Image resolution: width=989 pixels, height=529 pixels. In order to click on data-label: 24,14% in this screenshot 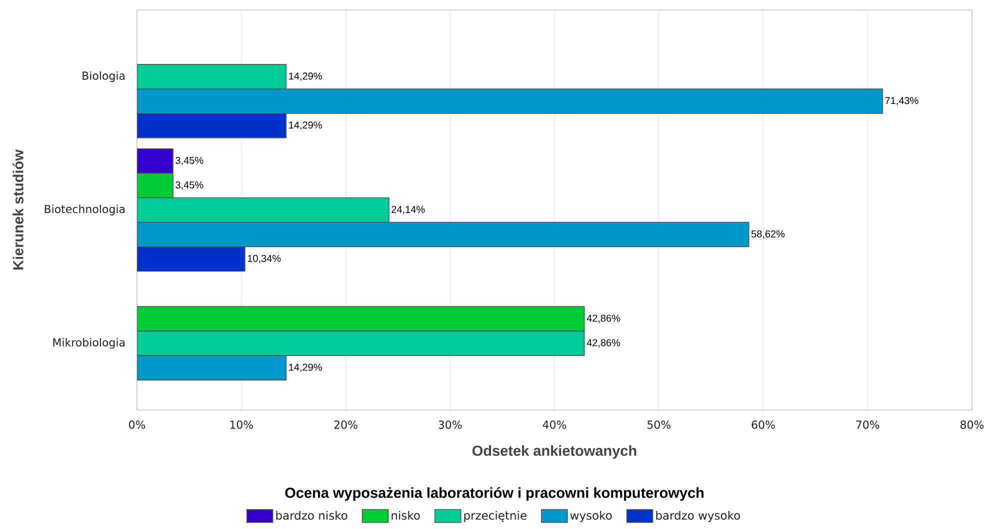, I will do `click(408, 210)`.